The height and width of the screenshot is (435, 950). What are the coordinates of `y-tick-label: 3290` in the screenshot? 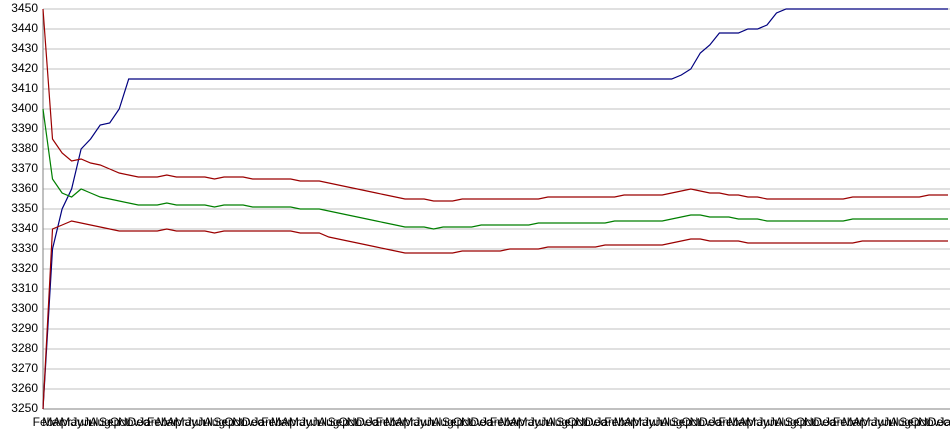 It's located at (24, 328).